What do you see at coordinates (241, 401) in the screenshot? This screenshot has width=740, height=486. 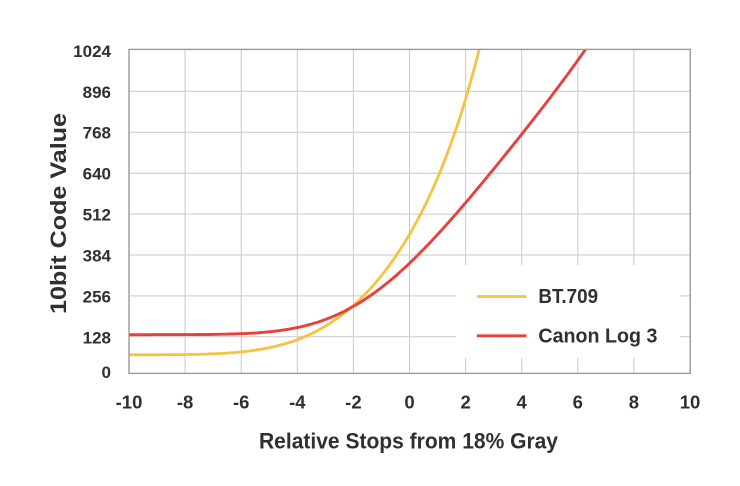 I see `svg-text: -6` at bounding box center [241, 401].